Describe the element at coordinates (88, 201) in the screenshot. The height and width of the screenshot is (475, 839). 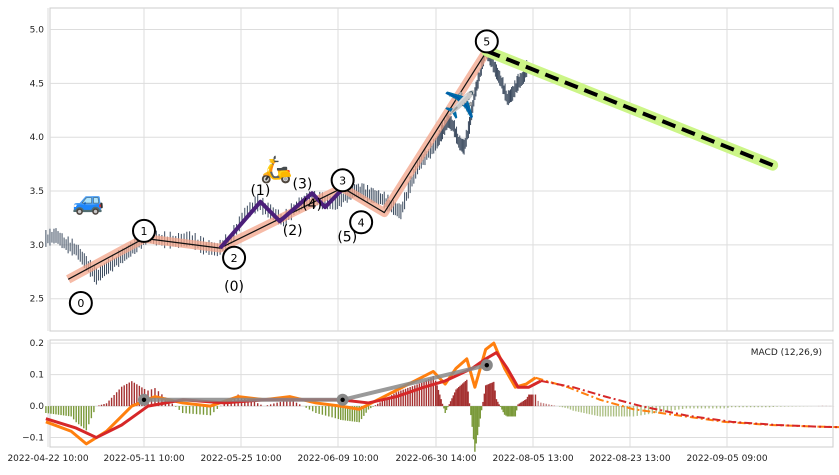
I see `car-icon: 🚙` at that location.